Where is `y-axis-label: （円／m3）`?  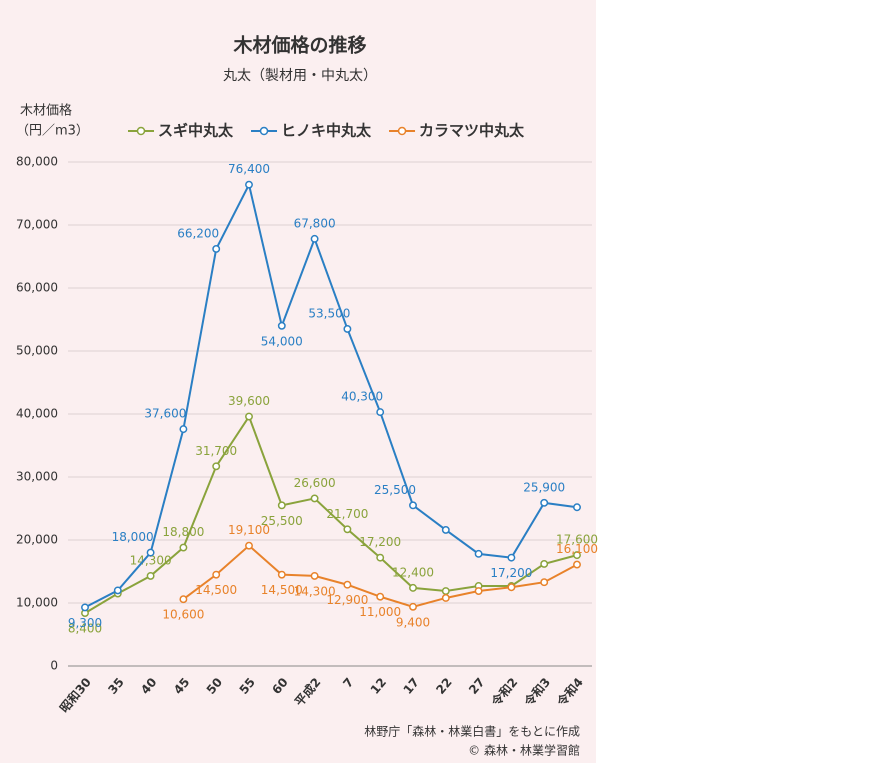 y-axis-label: （円／m3） is located at coordinates (52, 131).